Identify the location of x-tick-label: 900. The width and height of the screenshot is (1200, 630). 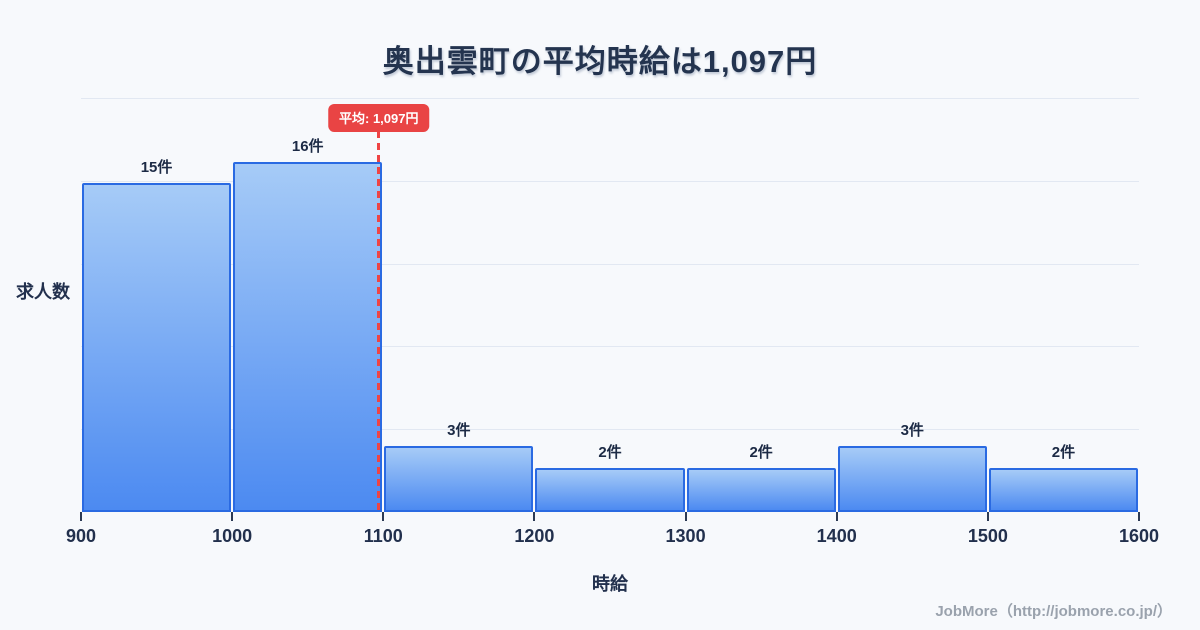
(81, 536).